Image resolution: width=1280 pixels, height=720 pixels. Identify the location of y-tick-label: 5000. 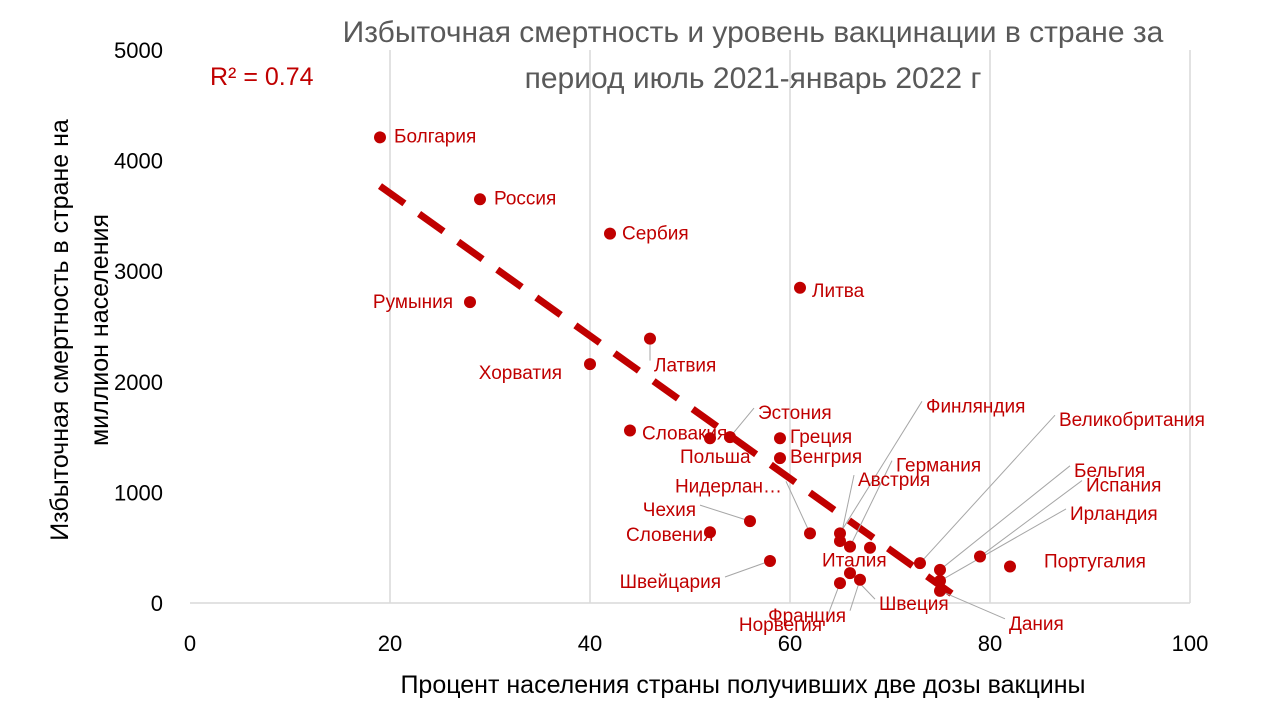
(138, 50).